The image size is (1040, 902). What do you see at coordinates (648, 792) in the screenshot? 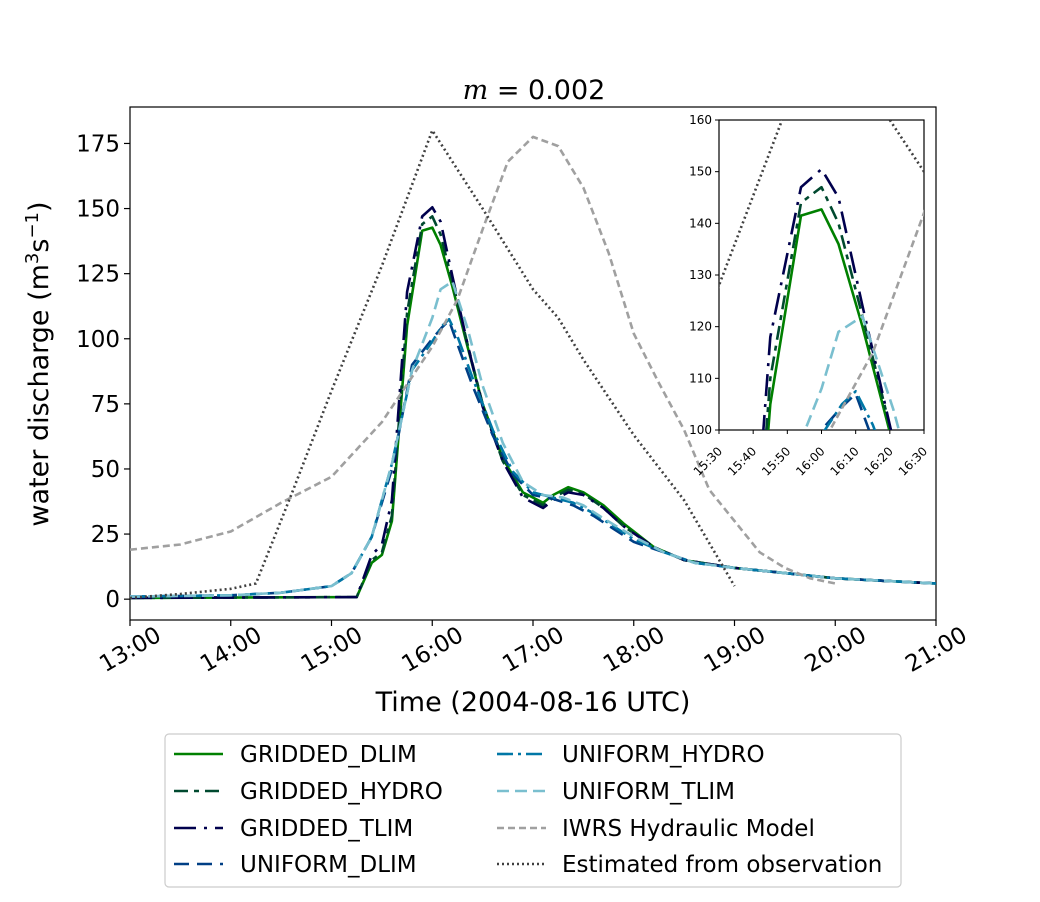
I see `legend-label-uniform-tlim: UNIFORM_TLIM` at bounding box center [648, 792].